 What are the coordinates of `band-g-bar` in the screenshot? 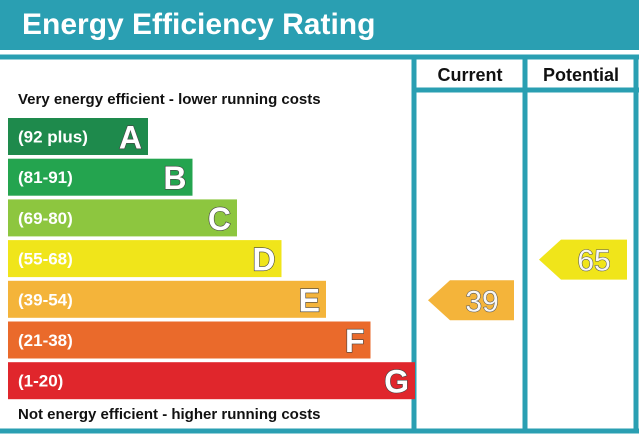 It's located at (211, 381).